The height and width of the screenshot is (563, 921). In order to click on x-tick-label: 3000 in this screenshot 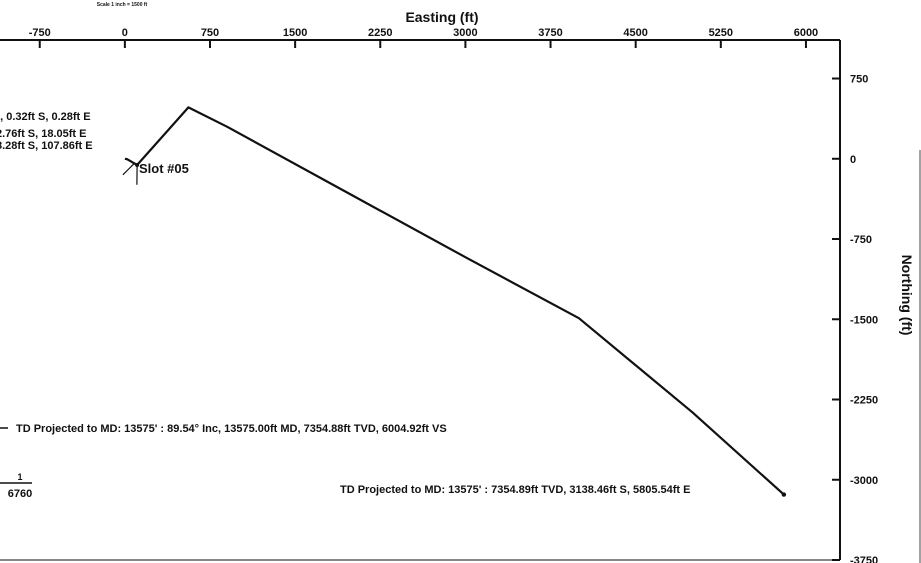, I will do `click(465, 33)`.